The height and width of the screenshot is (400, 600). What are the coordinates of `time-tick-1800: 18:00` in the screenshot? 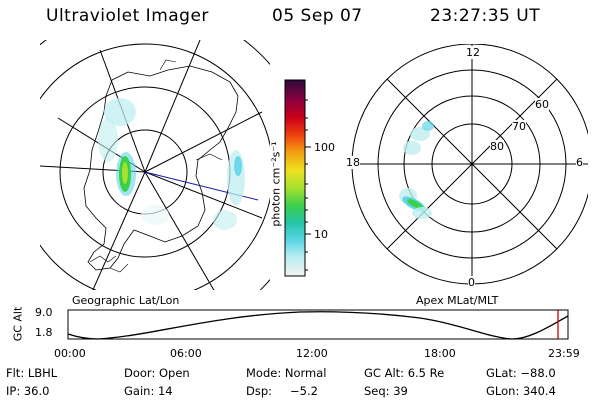 It's located at (440, 353).